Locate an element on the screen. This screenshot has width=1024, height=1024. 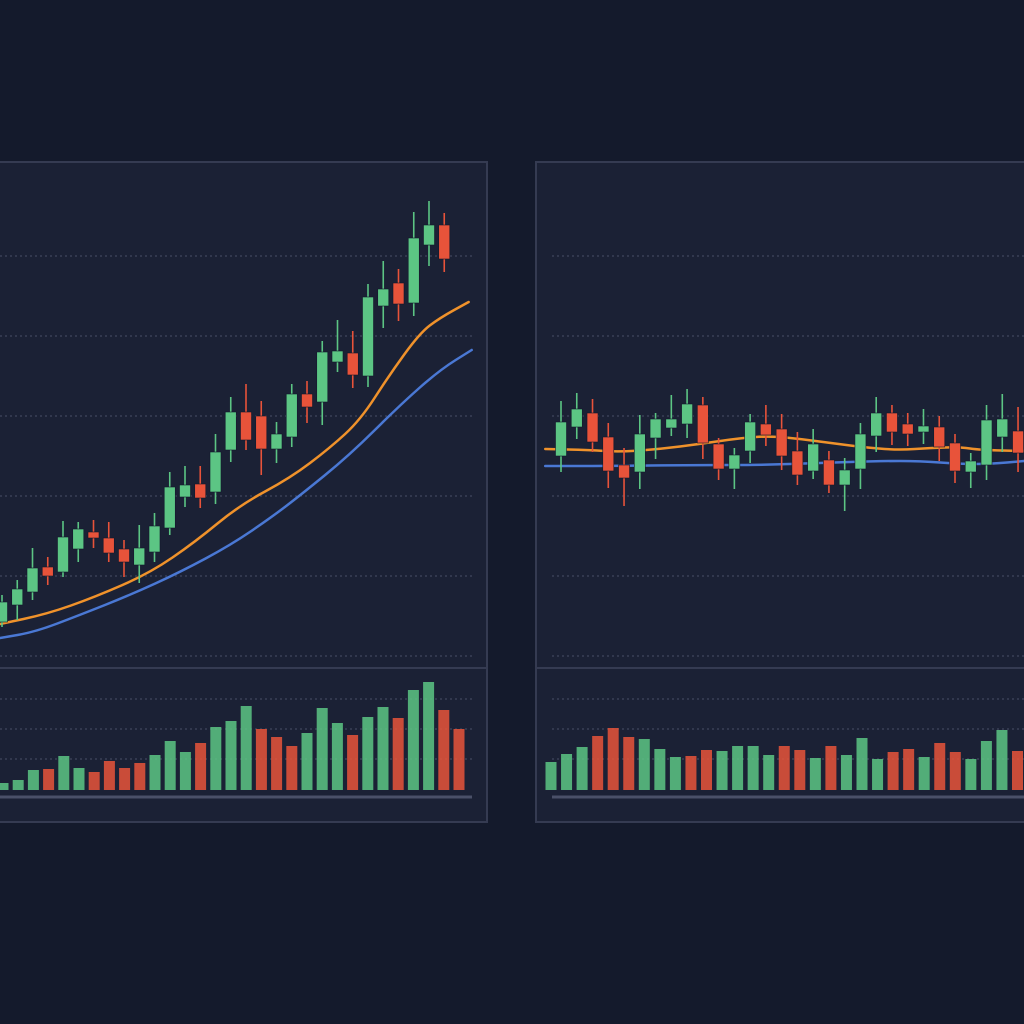
moving-average-slow-line is located at coordinates (236, 494).